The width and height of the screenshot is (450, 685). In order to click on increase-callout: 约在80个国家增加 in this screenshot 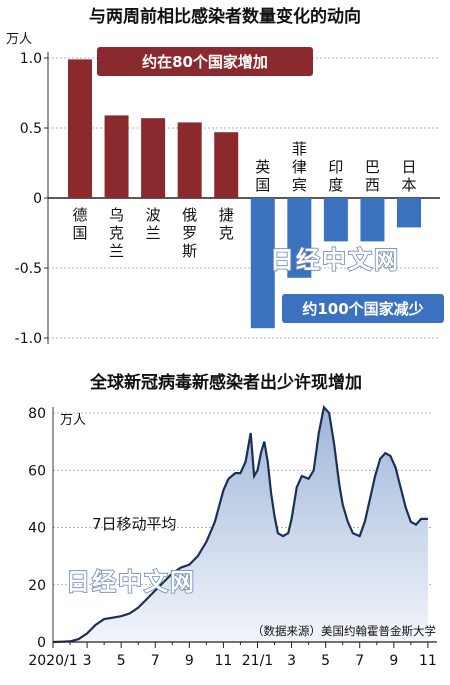, I will do `click(205, 61)`.